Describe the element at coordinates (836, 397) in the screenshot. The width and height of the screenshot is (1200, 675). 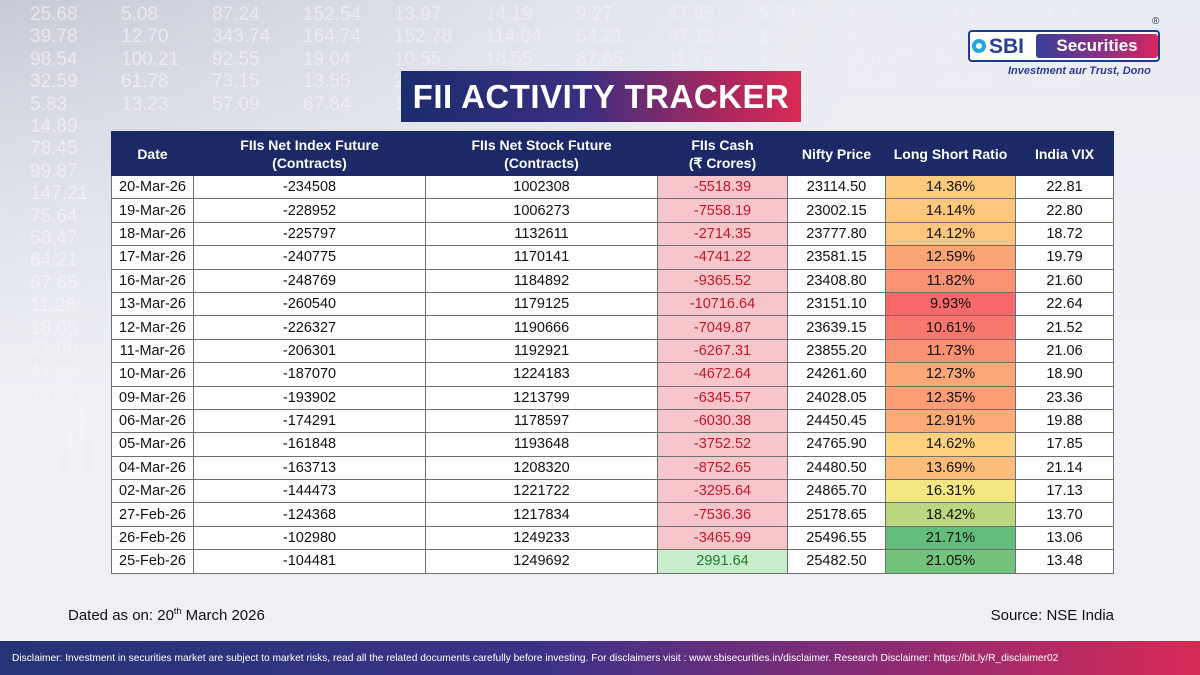
I see `cell-nifty: 24028.05` at that location.